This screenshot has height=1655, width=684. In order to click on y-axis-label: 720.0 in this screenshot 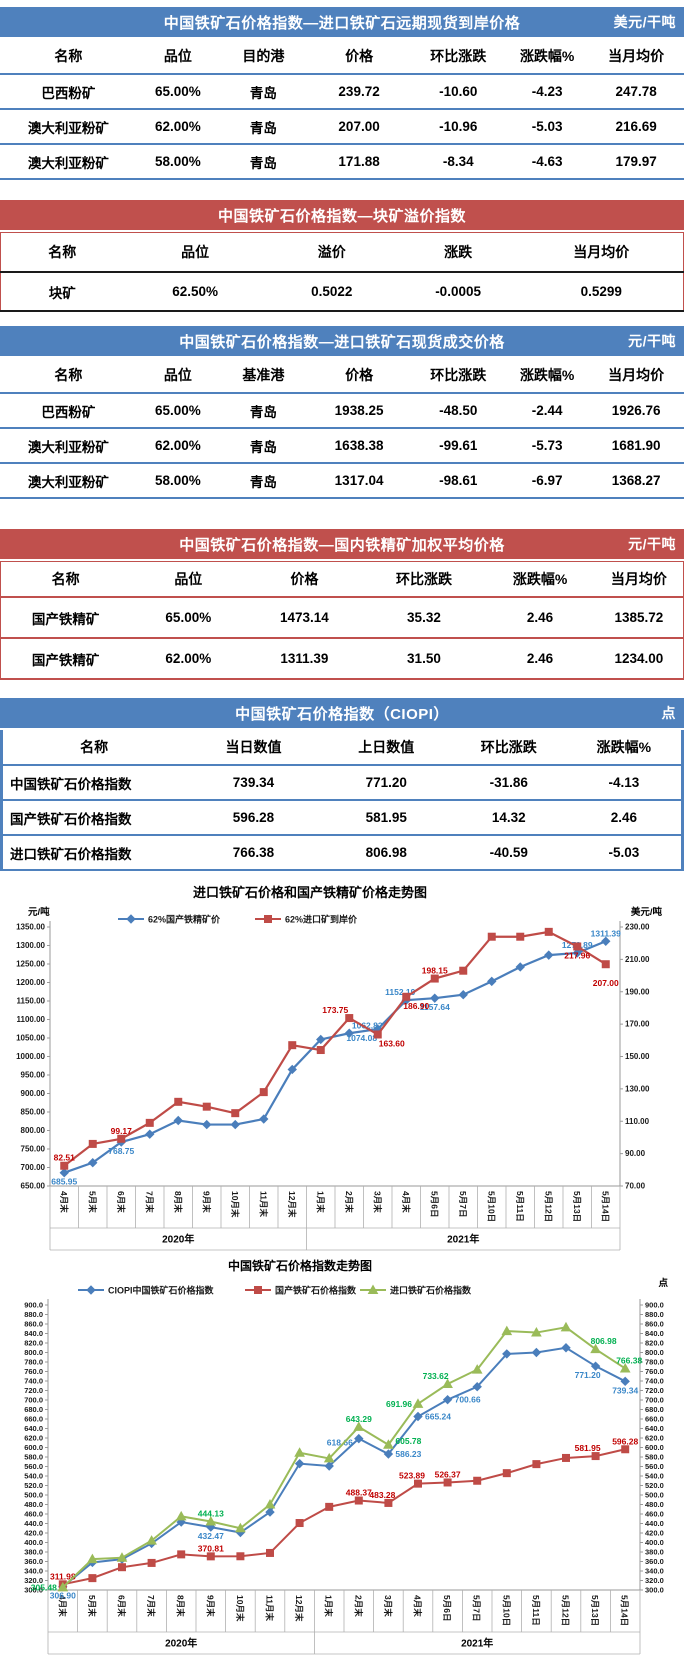, I will do `click(654, 1390)`.